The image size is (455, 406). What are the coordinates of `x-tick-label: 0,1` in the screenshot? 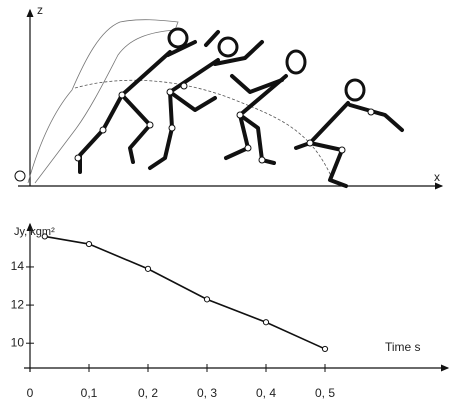 It's located at (89, 393).